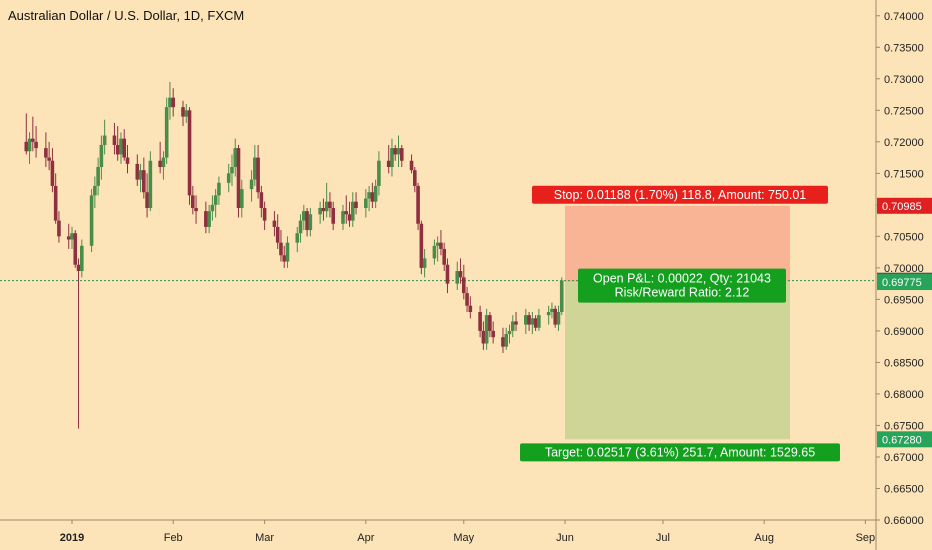 This screenshot has height=550, width=932. Describe the element at coordinates (866, 538) in the screenshot. I see `x-tick-label: Sep` at that location.